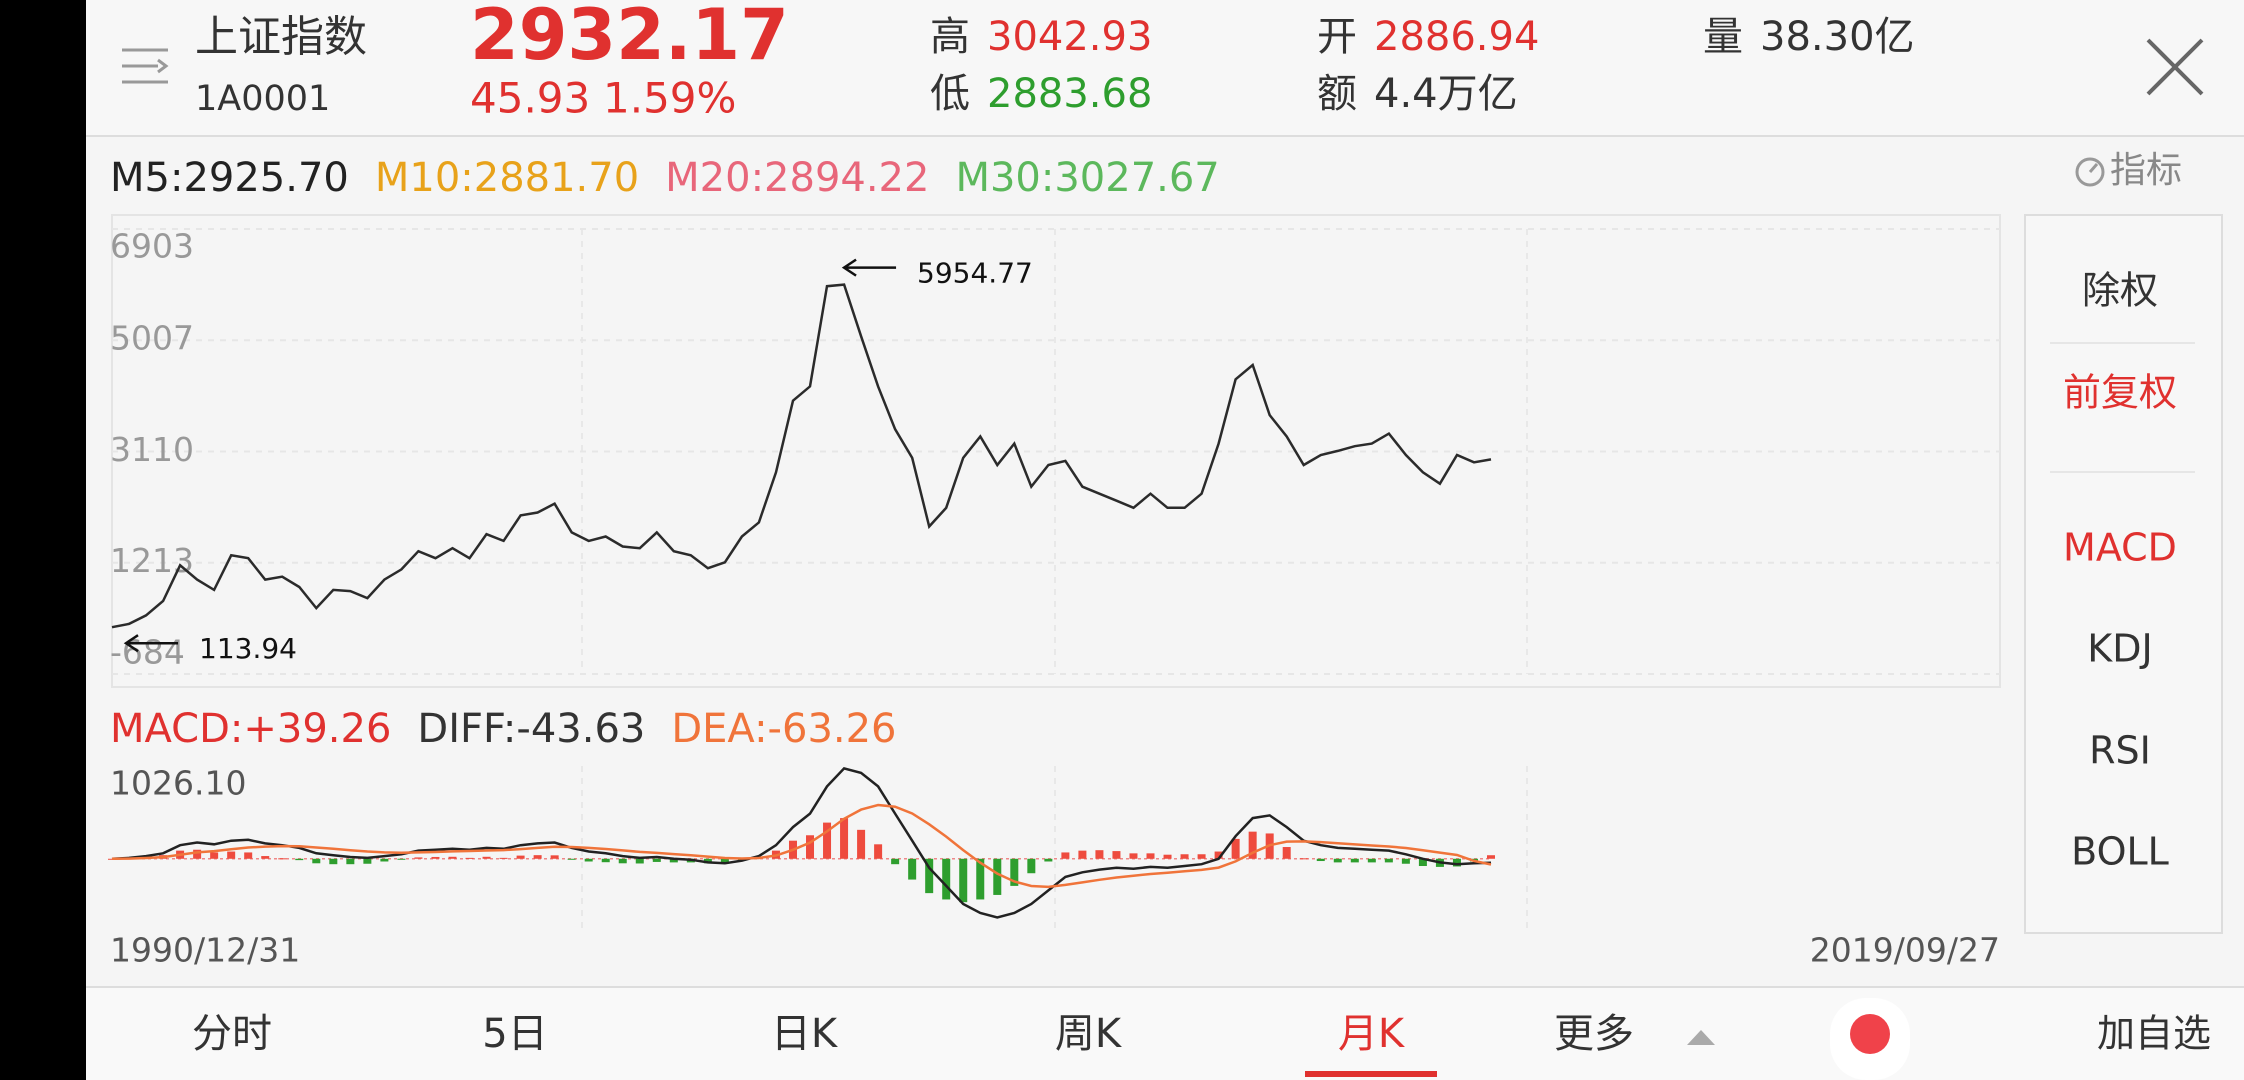  I want to click on index-name: 上证指数, so click(281, 38).